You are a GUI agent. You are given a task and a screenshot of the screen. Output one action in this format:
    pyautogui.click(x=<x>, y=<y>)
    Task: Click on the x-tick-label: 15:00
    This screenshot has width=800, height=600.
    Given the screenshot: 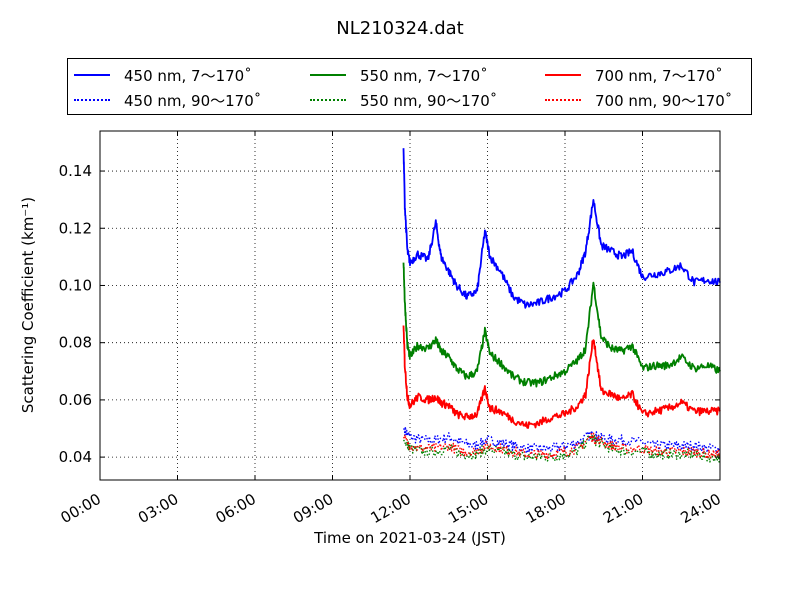 What is the action you would take?
    pyautogui.click(x=468, y=508)
    